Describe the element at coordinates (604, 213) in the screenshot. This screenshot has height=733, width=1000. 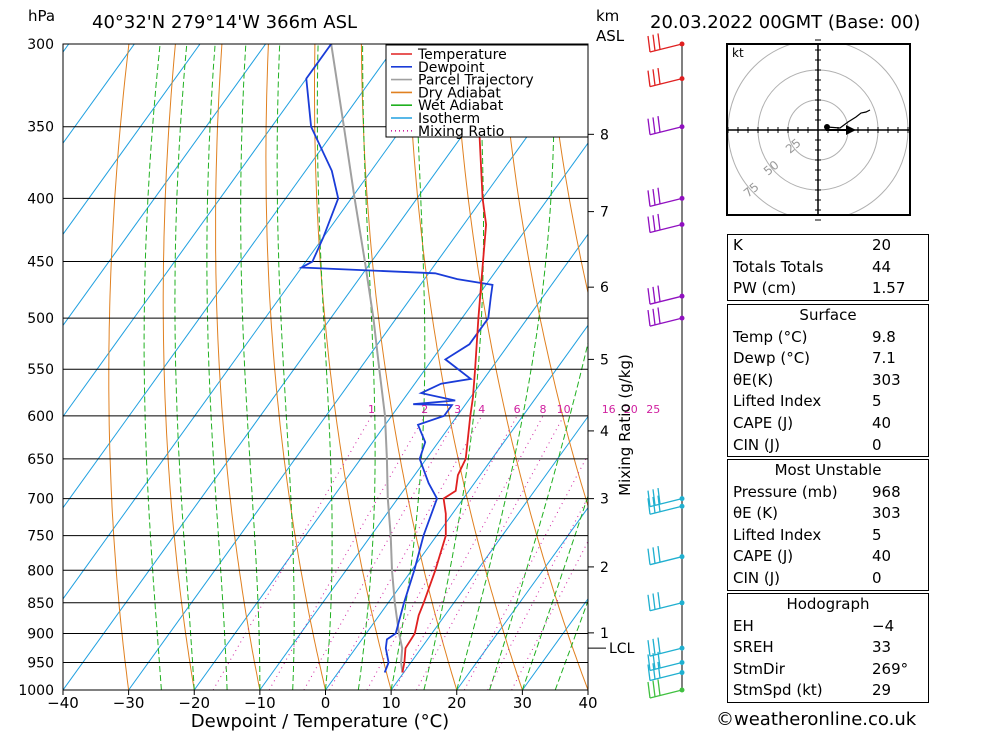
I see `km-tick-label: 7` at that location.